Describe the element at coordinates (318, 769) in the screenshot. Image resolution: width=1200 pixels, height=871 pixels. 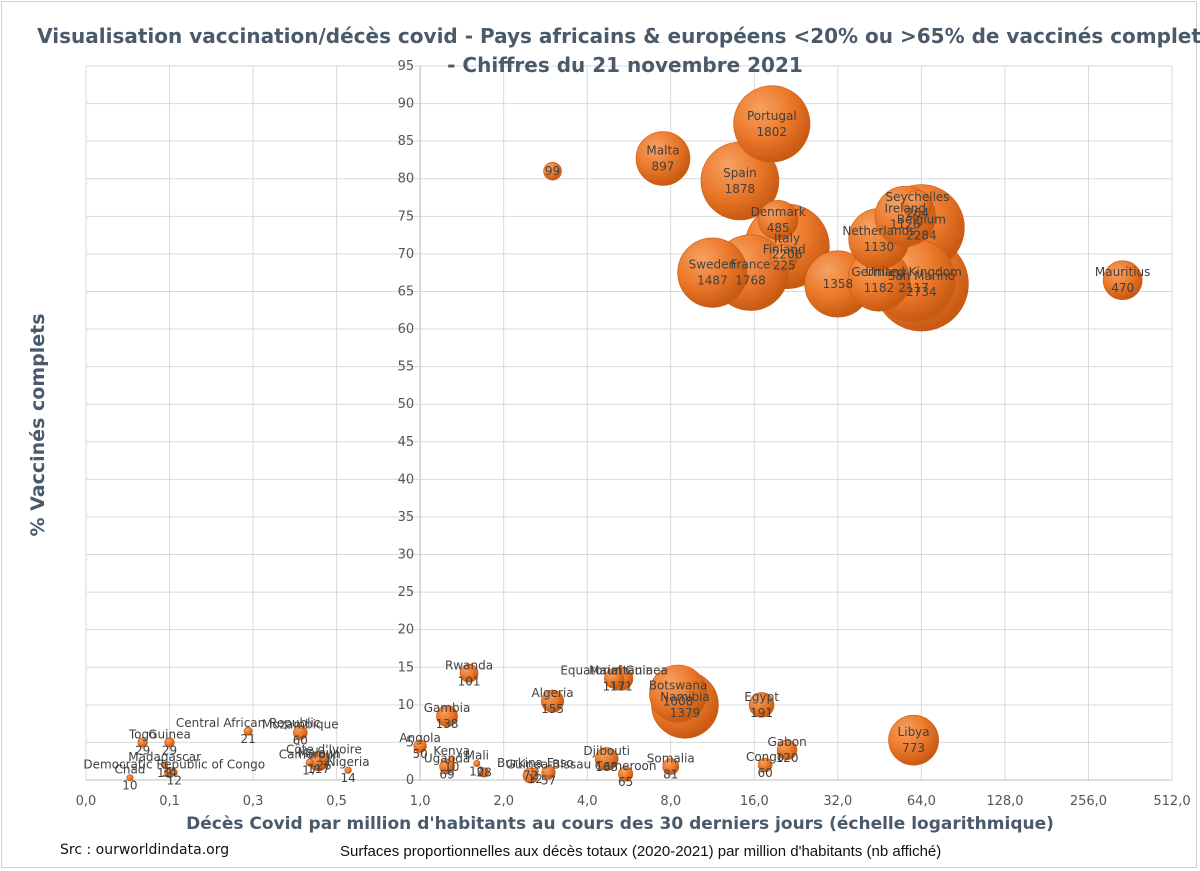
I see `bubble-value-label: 117` at that location.